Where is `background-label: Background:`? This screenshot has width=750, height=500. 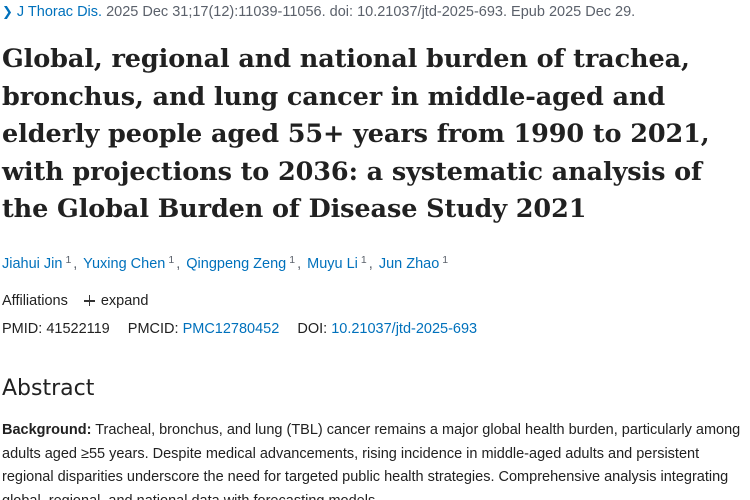 background-label: Background: is located at coordinates (47, 430).